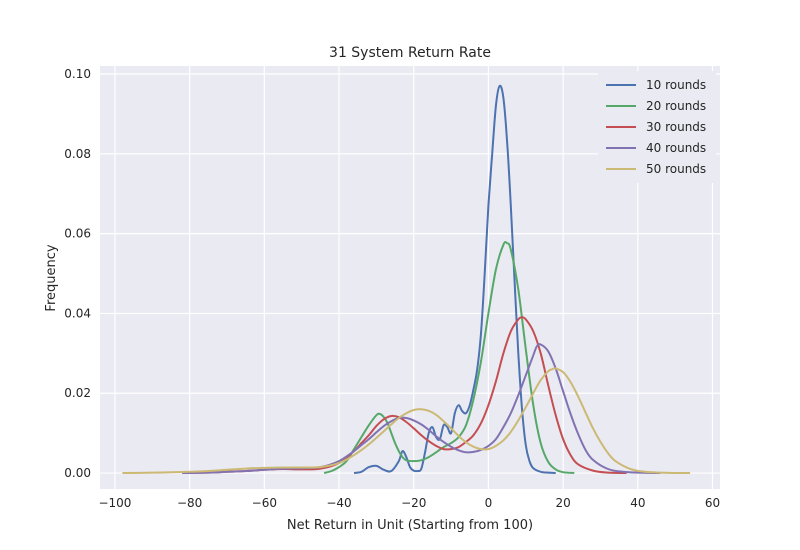 This screenshot has width=800, height=550. I want to click on x-tick-label: 20, so click(562, 503).